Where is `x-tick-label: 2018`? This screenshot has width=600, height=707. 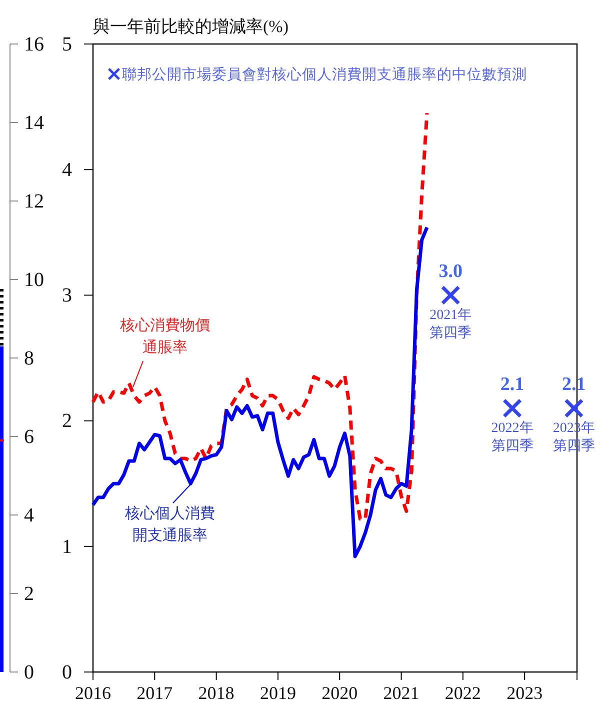
x-tick-label: 2018 is located at coordinates (216, 692).